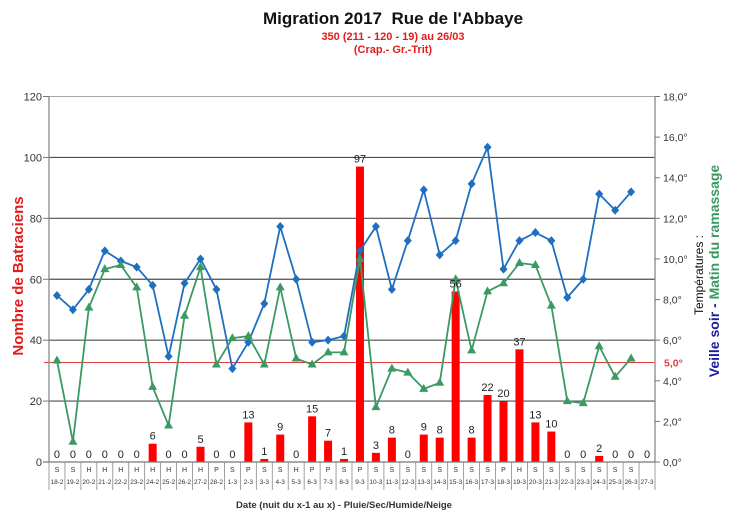 This screenshot has width=750, height=522. Describe the element at coordinates (535, 482) in the screenshot. I see `date-label: 20-3` at that location.